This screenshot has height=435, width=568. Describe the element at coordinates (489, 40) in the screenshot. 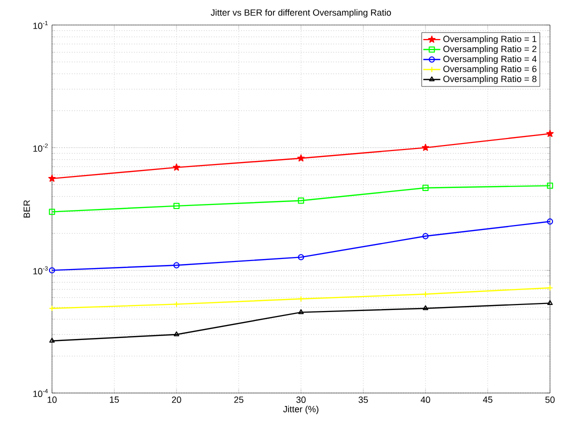

I see `legend-label: Oversampling Ratio = 1` at that location.